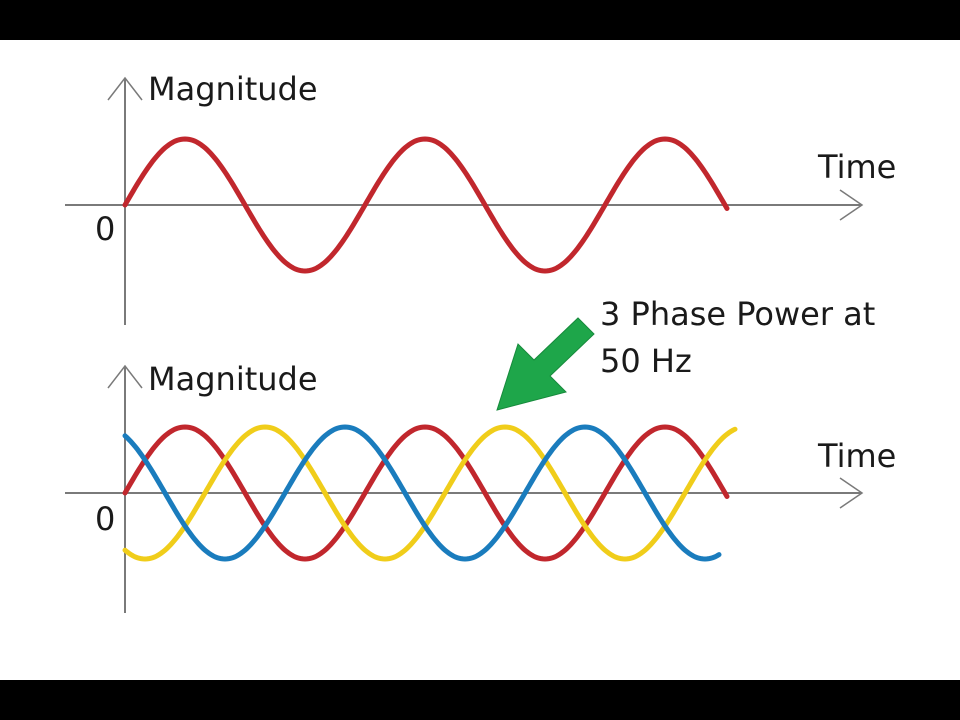 The height and width of the screenshot is (720, 960). What do you see at coordinates (422, 493) in the screenshot?
I see `phase-3-wave` at bounding box center [422, 493].